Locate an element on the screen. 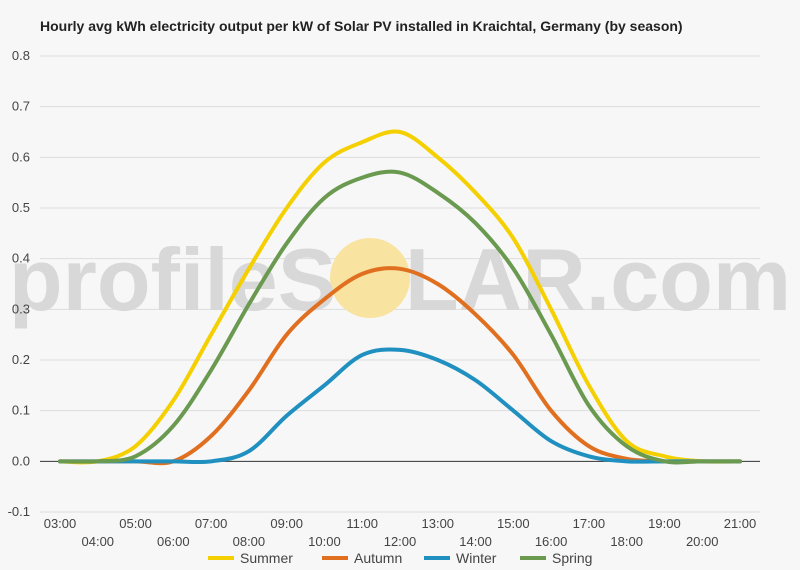 The height and width of the screenshot is (570, 800). x-tick-label: 04:00 is located at coordinates (98, 541).